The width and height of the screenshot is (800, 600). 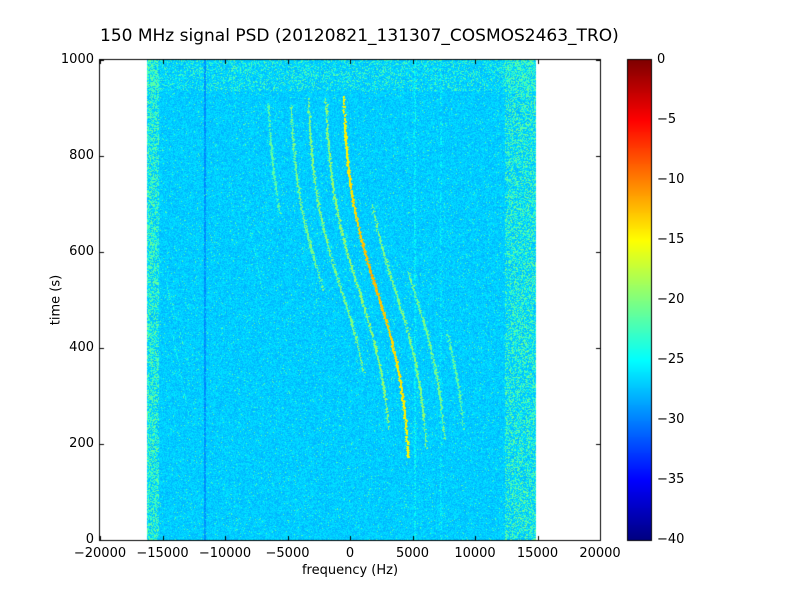 I want to click on colorbar-tick-label: −20, so click(x=671, y=299).